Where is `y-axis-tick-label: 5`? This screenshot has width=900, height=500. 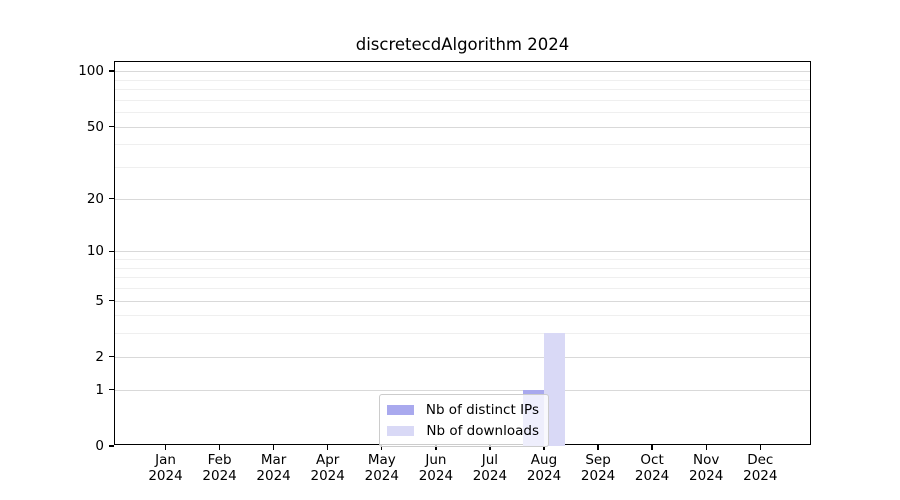
y-axis-tick-label: 5 is located at coordinates (99, 300).